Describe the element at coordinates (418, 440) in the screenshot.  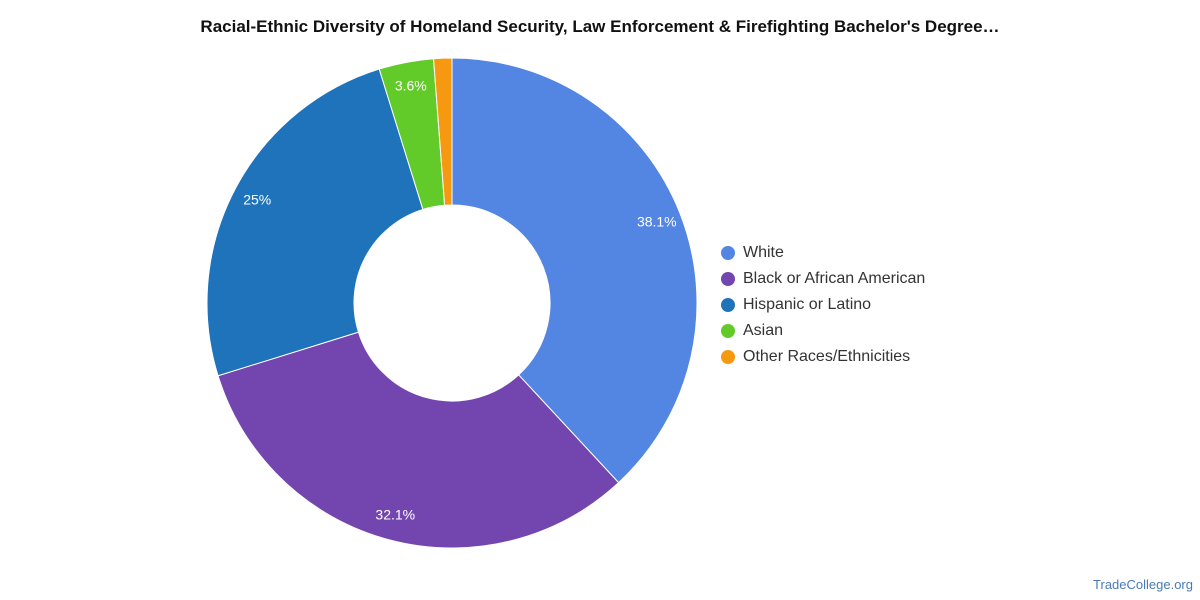
I see `slice-black-or-african-american` at that location.